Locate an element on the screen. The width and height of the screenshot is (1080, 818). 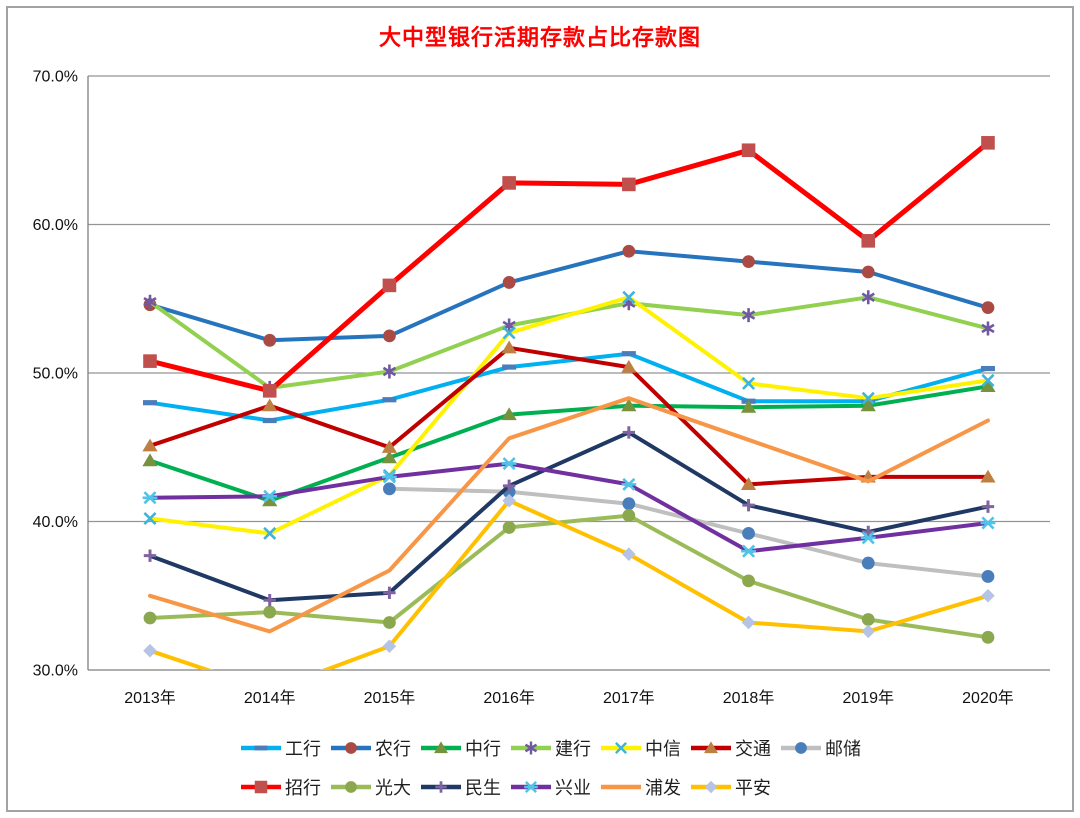
legend-label: 浦发 is located at coordinates (663, 788).